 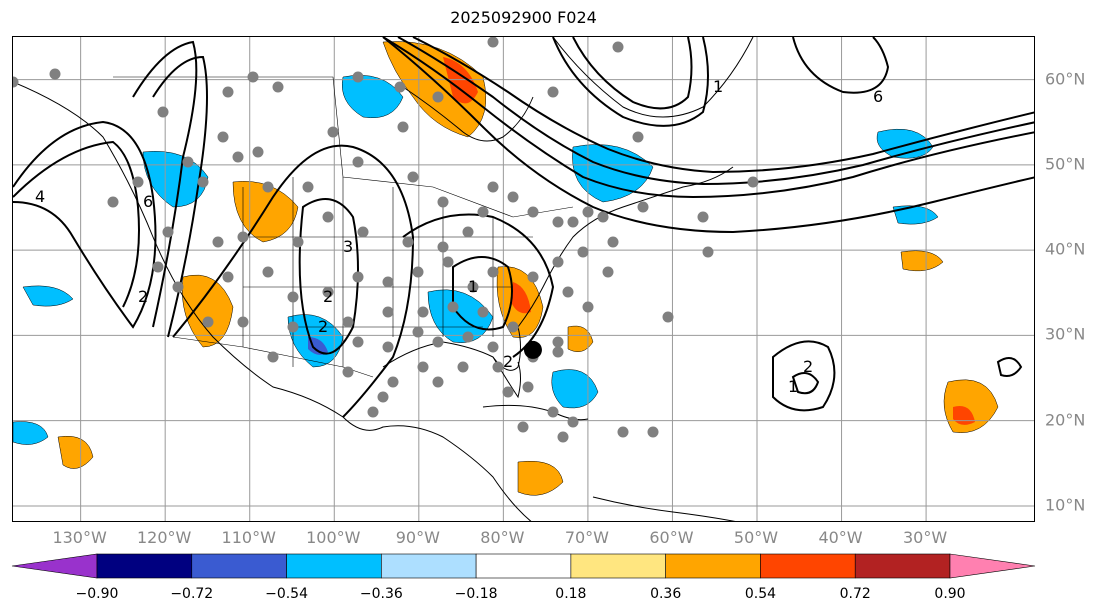 What do you see at coordinates (950, 594) in the screenshot?
I see `colorbar-tick-label: 0.90` at bounding box center [950, 594].